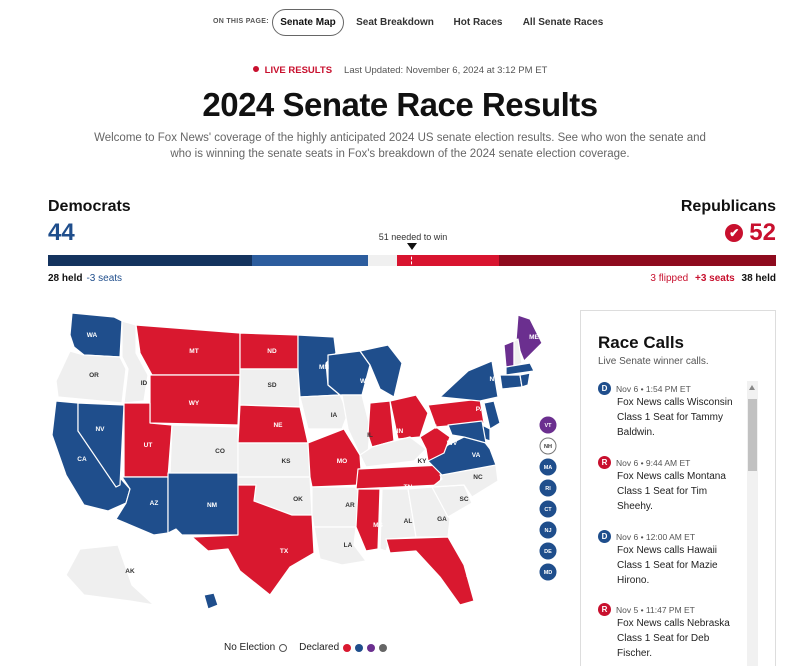 The height and width of the screenshot is (666, 800). I want to click on small-state-label-ma: MA, so click(548, 468).